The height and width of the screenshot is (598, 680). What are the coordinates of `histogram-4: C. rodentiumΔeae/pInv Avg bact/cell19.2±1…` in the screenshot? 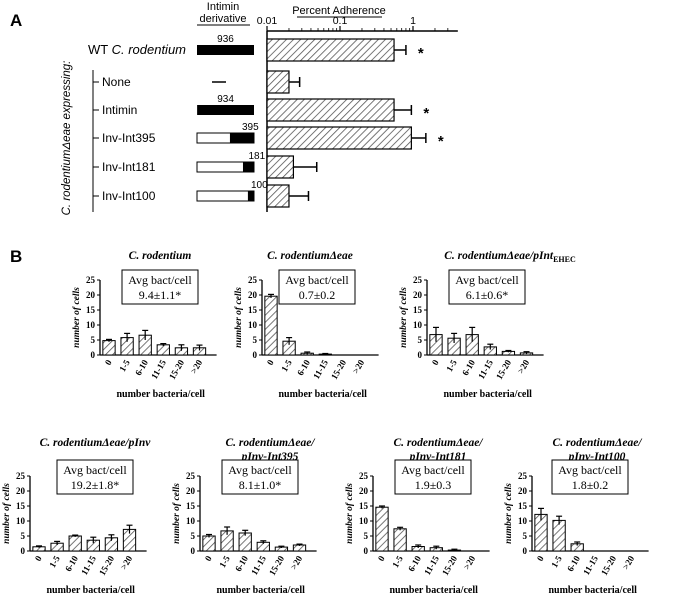 It's located at (76, 516).